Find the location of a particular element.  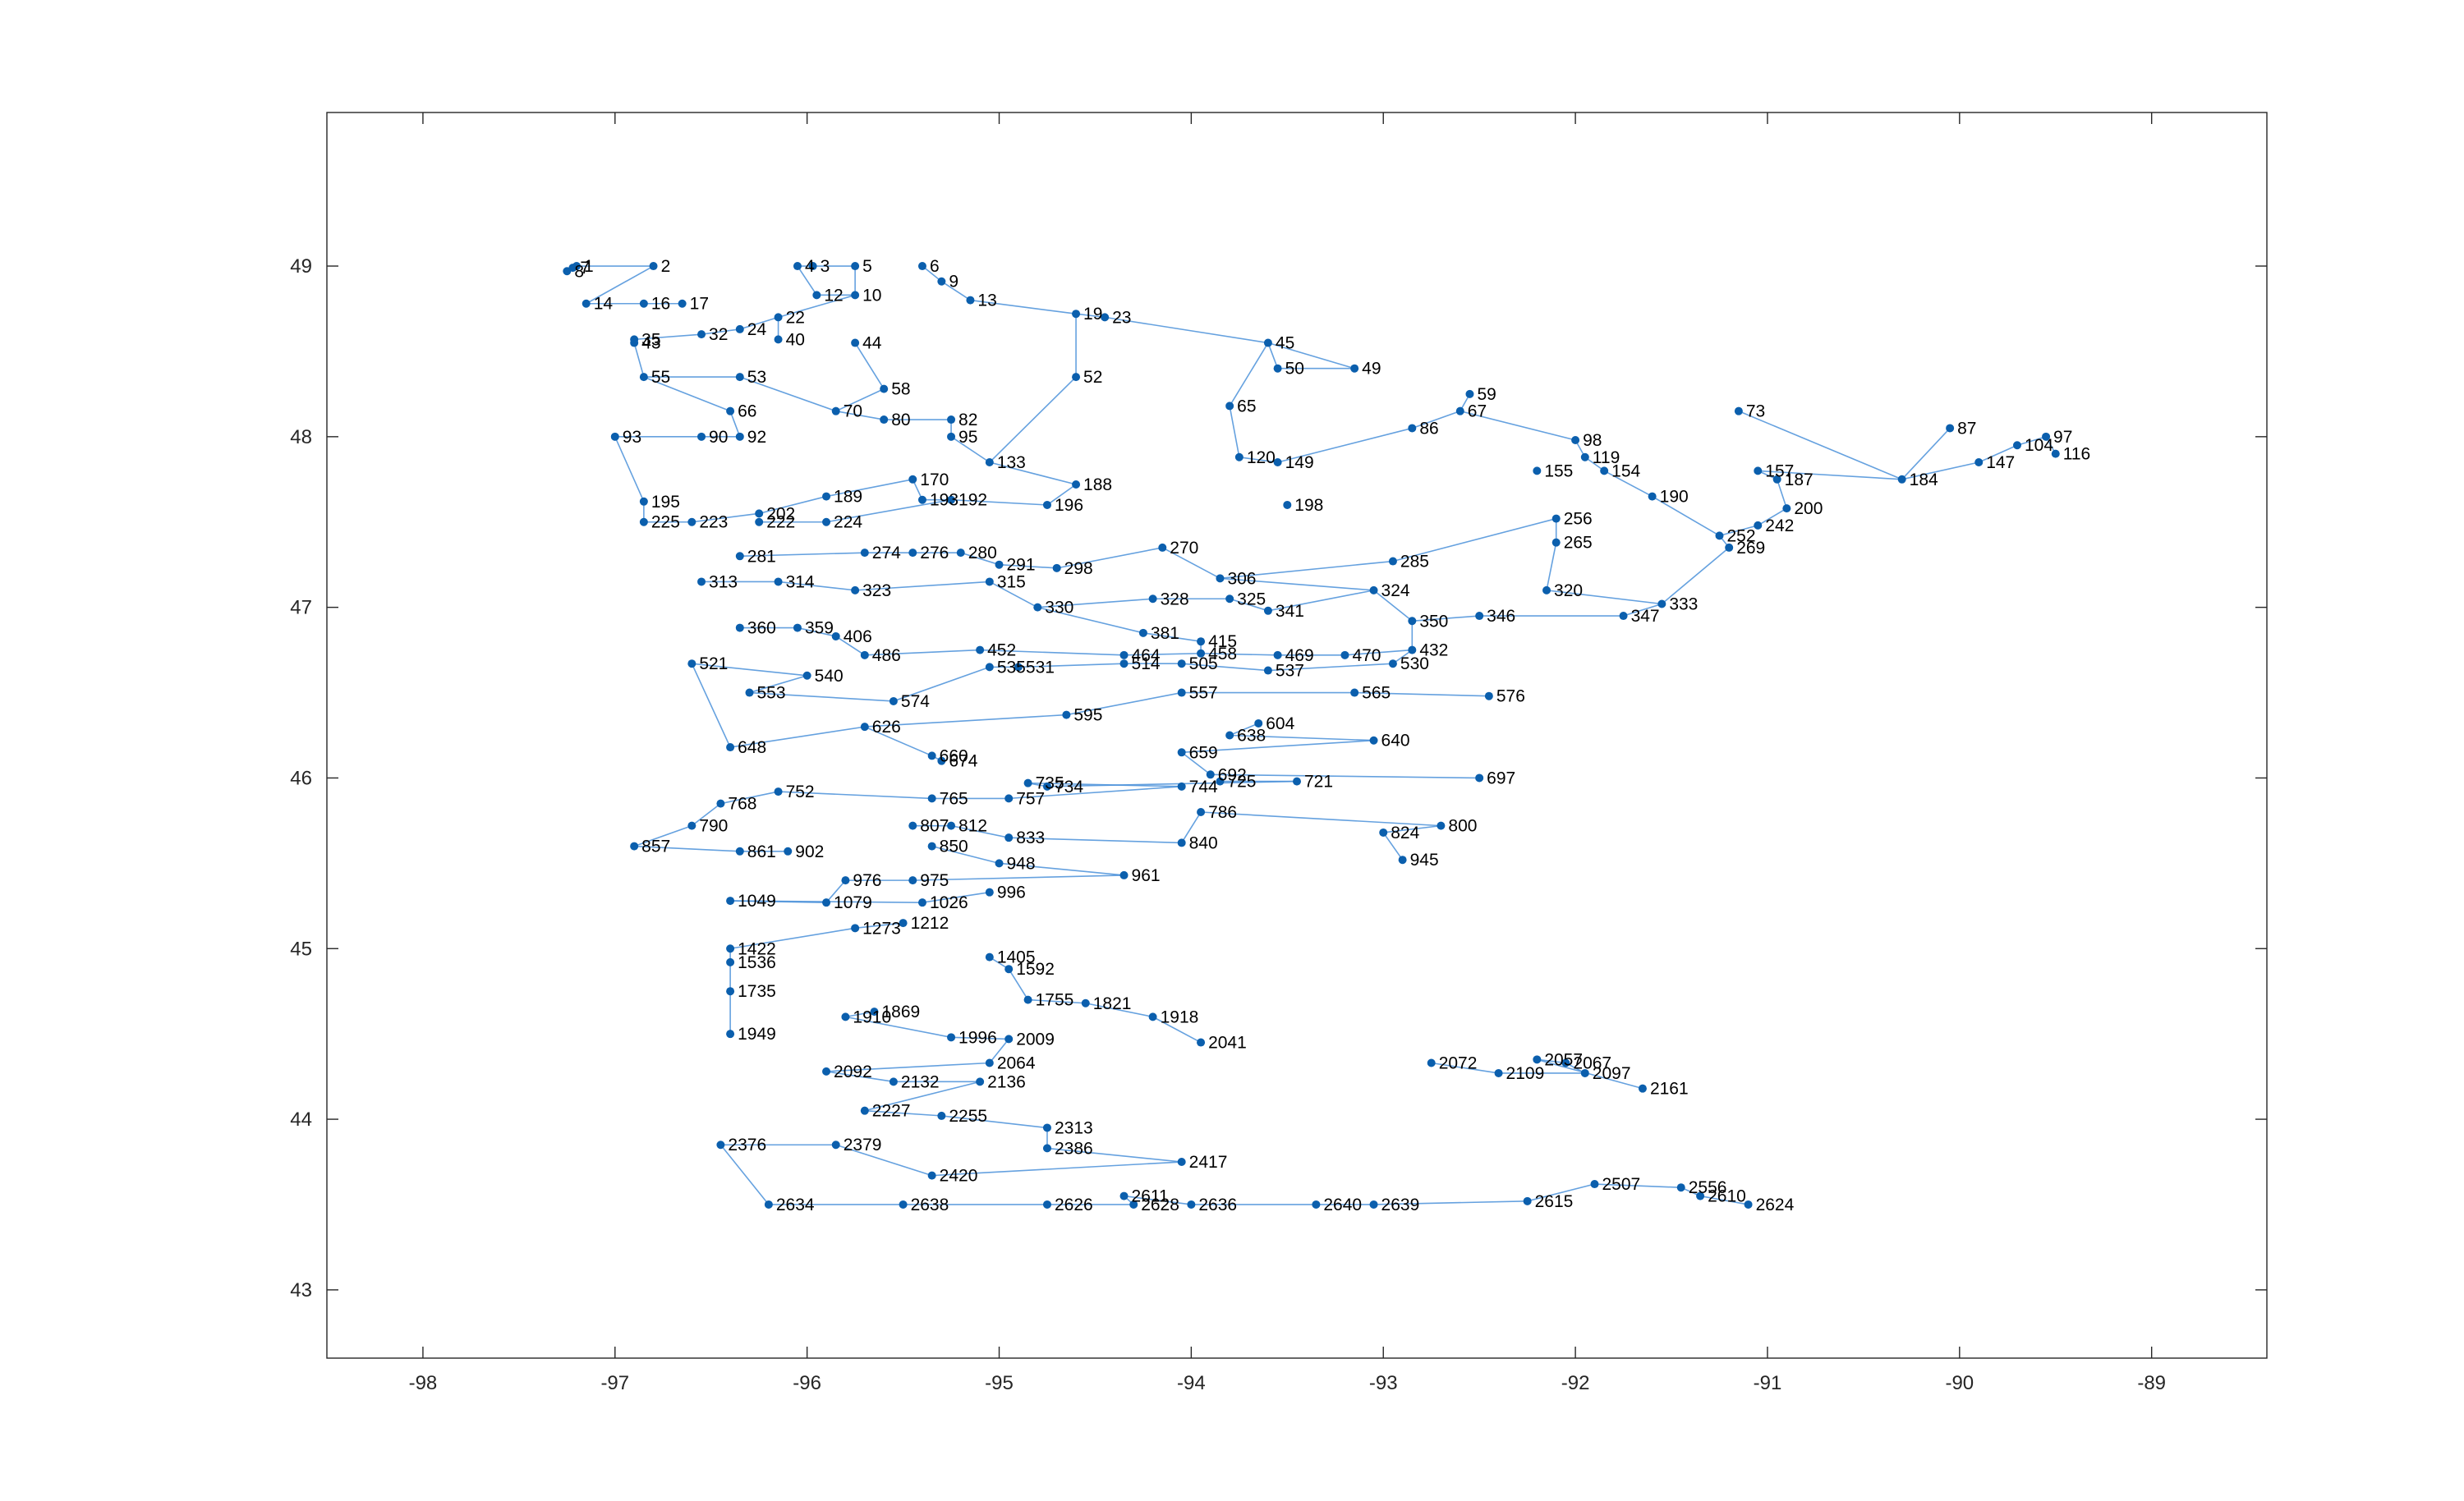

node-label-3: 3 is located at coordinates (825, 266).